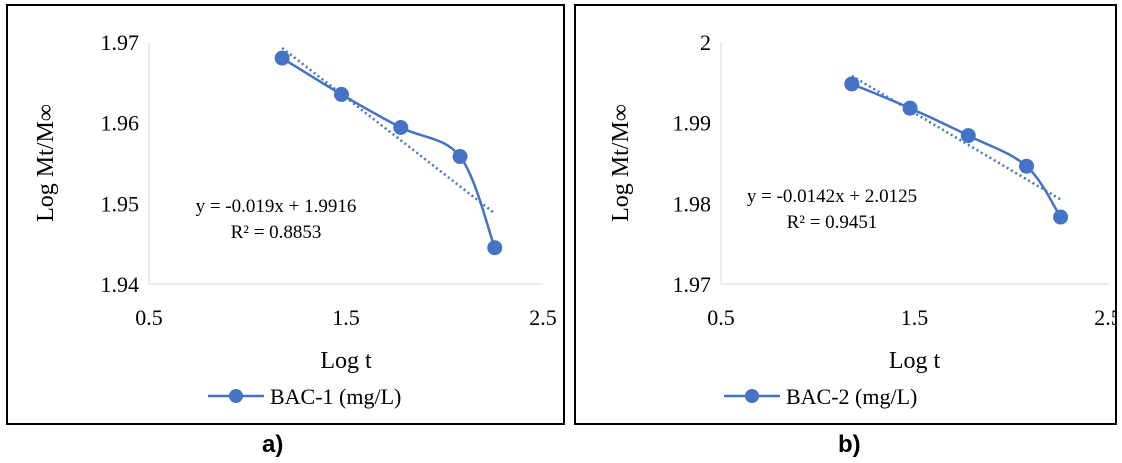 The width and height of the screenshot is (1122, 463). I want to click on legend-label: BAC-2 (mg/L), so click(851, 396).